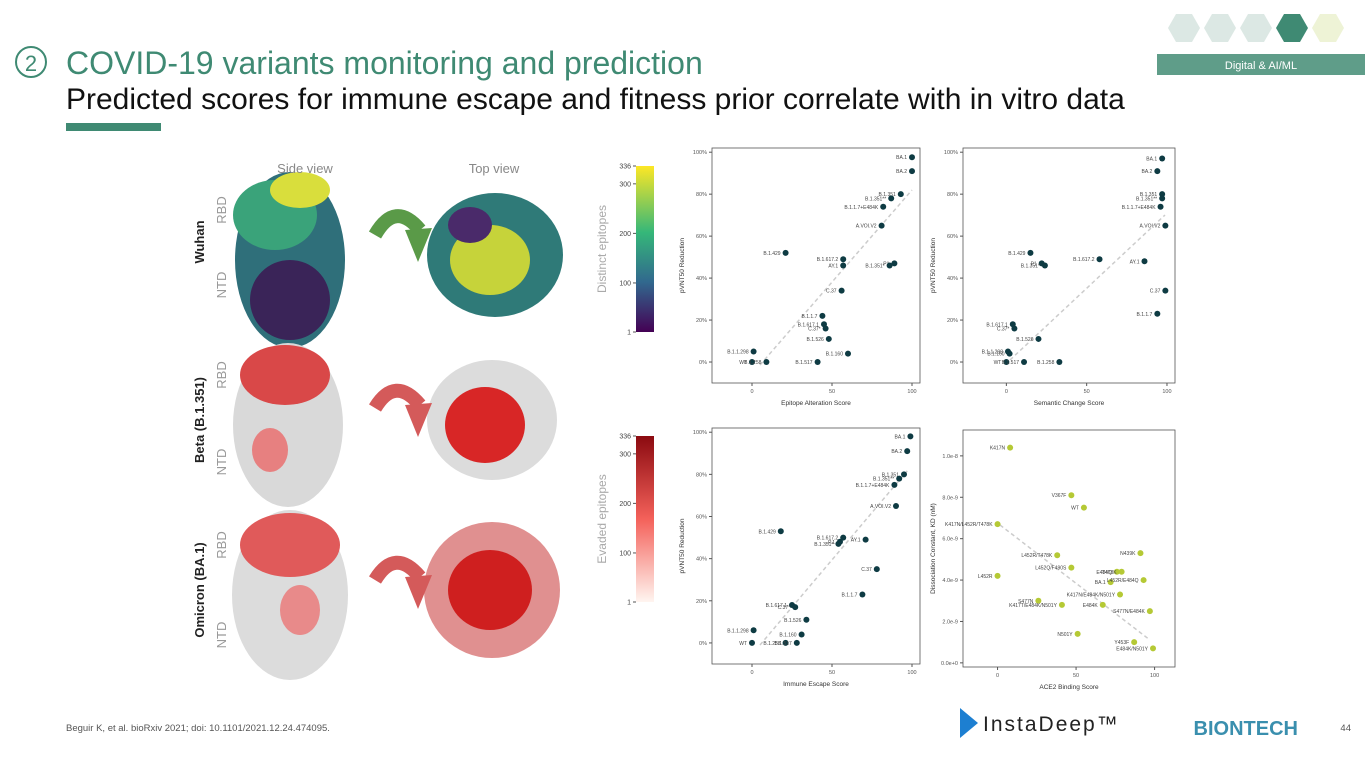 This screenshot has width=1365, height=768. What do you see at coordinates (887, 195) in the screenshot?
I see `point-label: B.1.351` at bounding box center [887, 195].